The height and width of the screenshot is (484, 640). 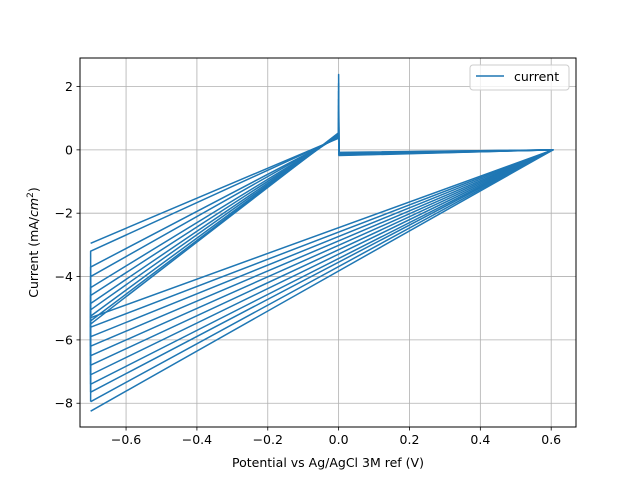 I want to click on y-tick-label: 2, so click(x=69, y=86).